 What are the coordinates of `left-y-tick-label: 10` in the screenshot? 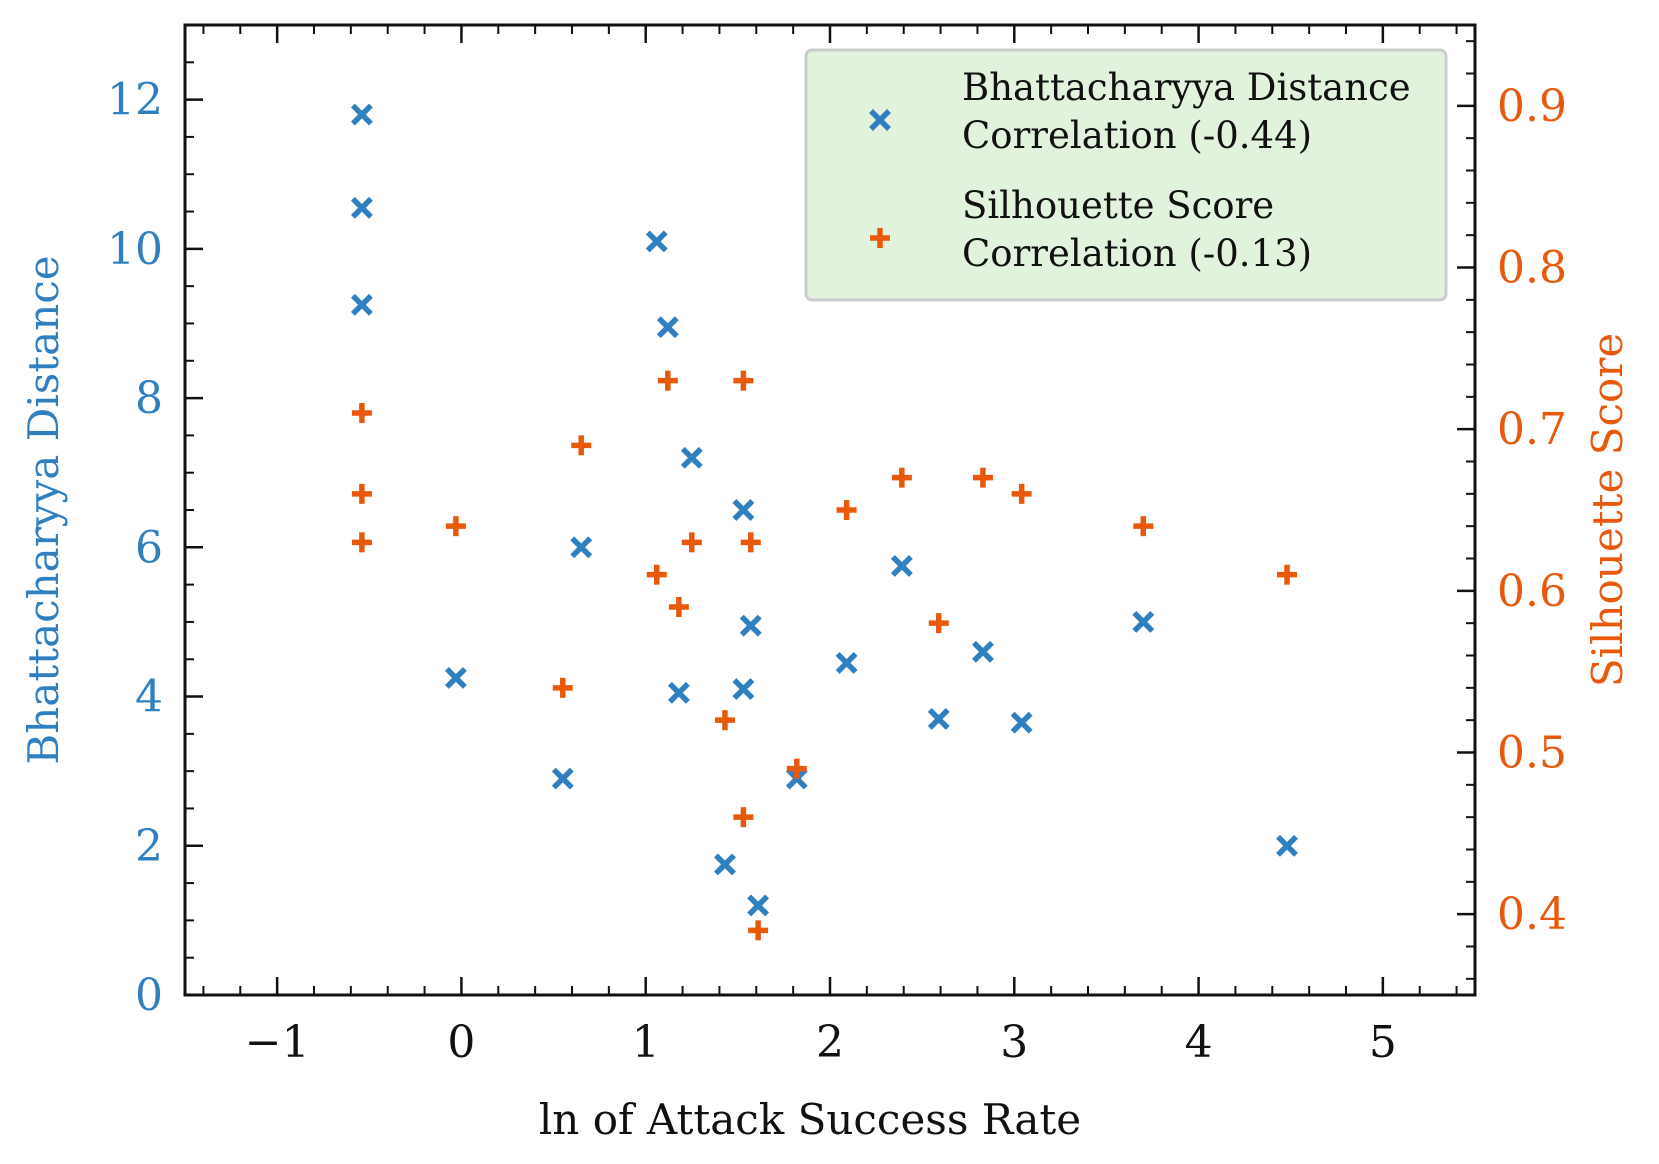 It's located at (135, 249).